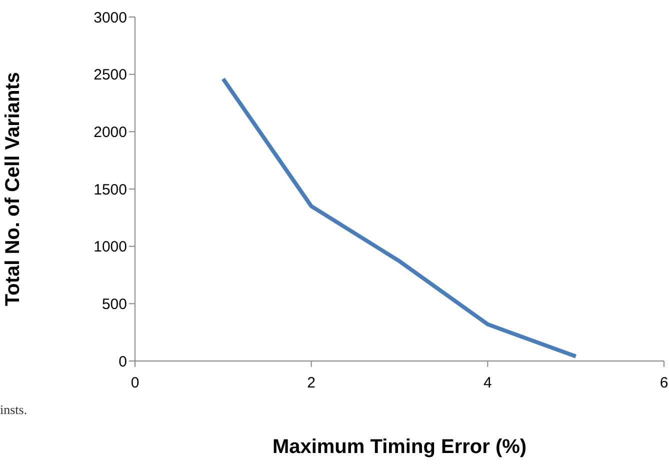 The height and width of the screenshot is (469, 669). What do you see at coordinates (399, 447) in the screenshot?
I see `x-axis-title: Maximum Timing Error (%)` at bounding box center [399, 447].